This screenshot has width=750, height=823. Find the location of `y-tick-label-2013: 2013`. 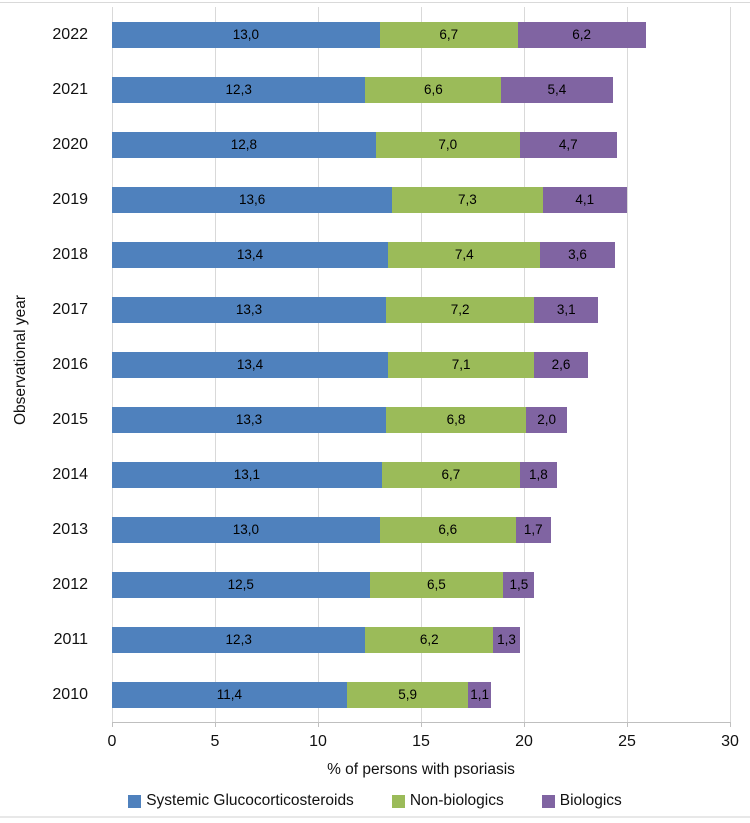

y-tick-label-2013: 2013 is located at coordinates (70, 529).